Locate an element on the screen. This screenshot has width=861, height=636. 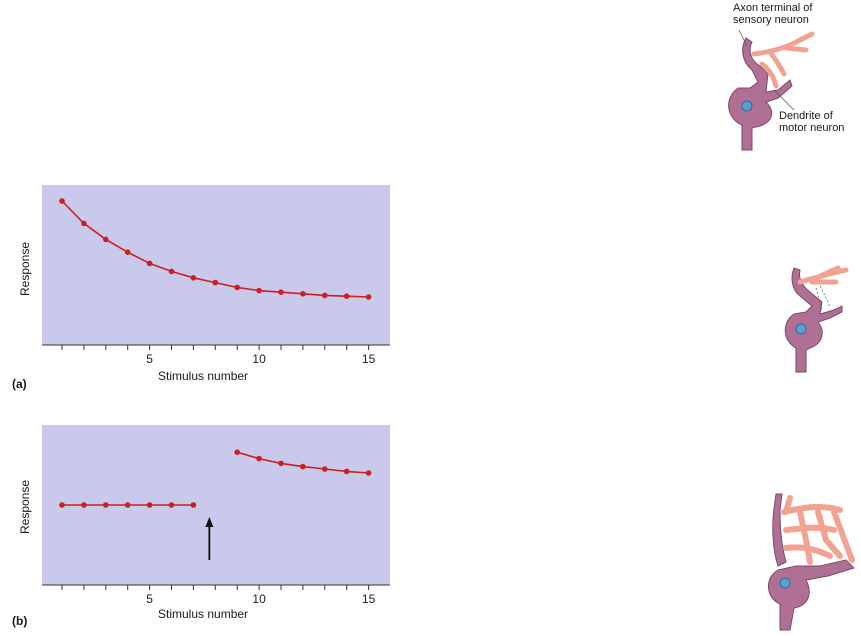
x-axis-label-b: Stimulus number is located at coordinates (203, 614).